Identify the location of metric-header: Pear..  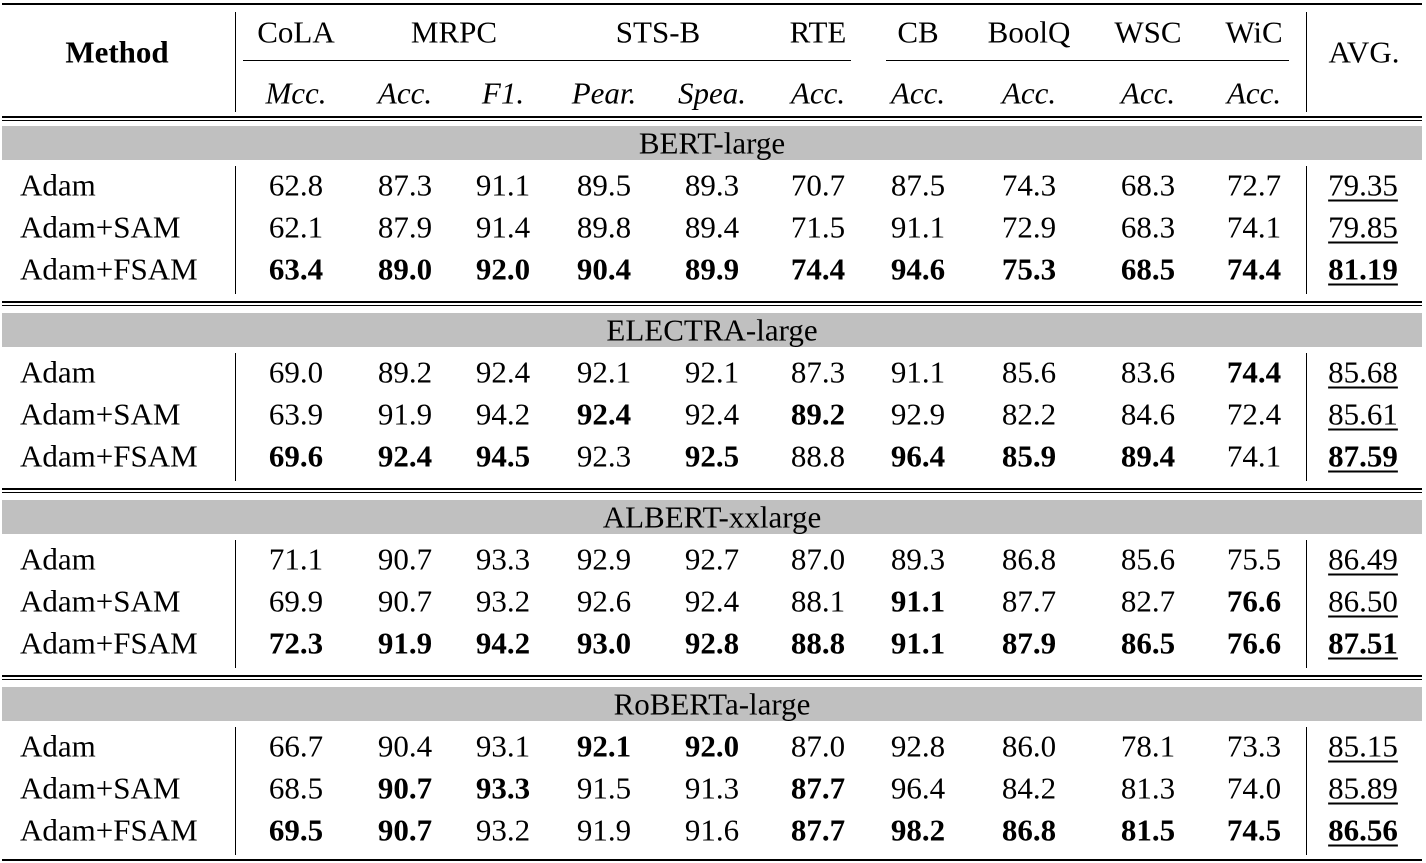
(604, 93).